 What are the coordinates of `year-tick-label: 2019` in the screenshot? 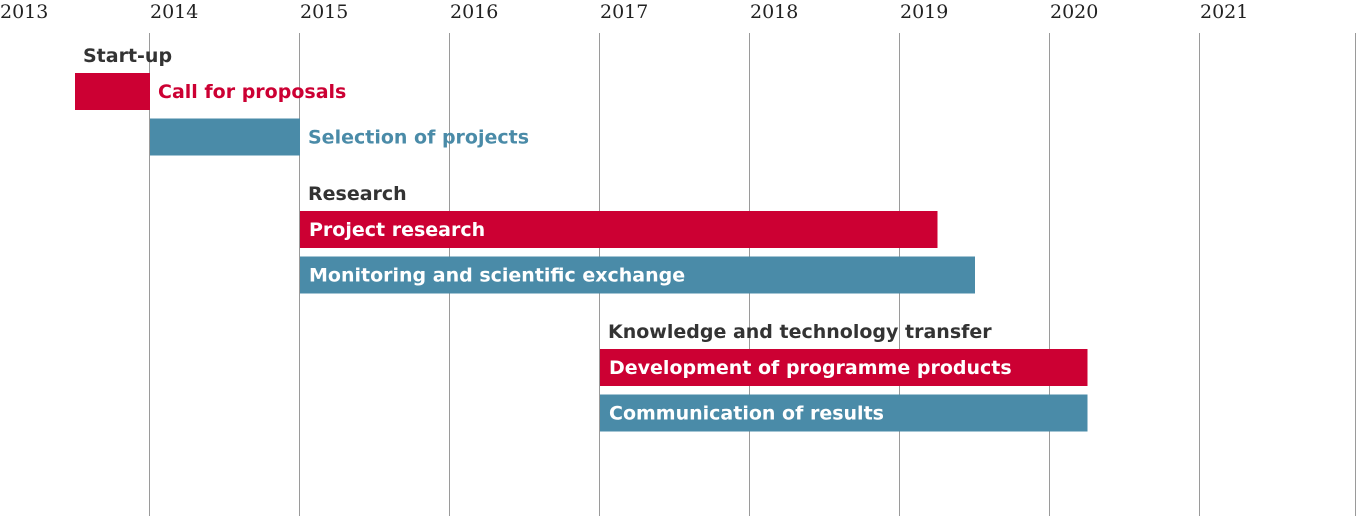 It's located at (924, 12).